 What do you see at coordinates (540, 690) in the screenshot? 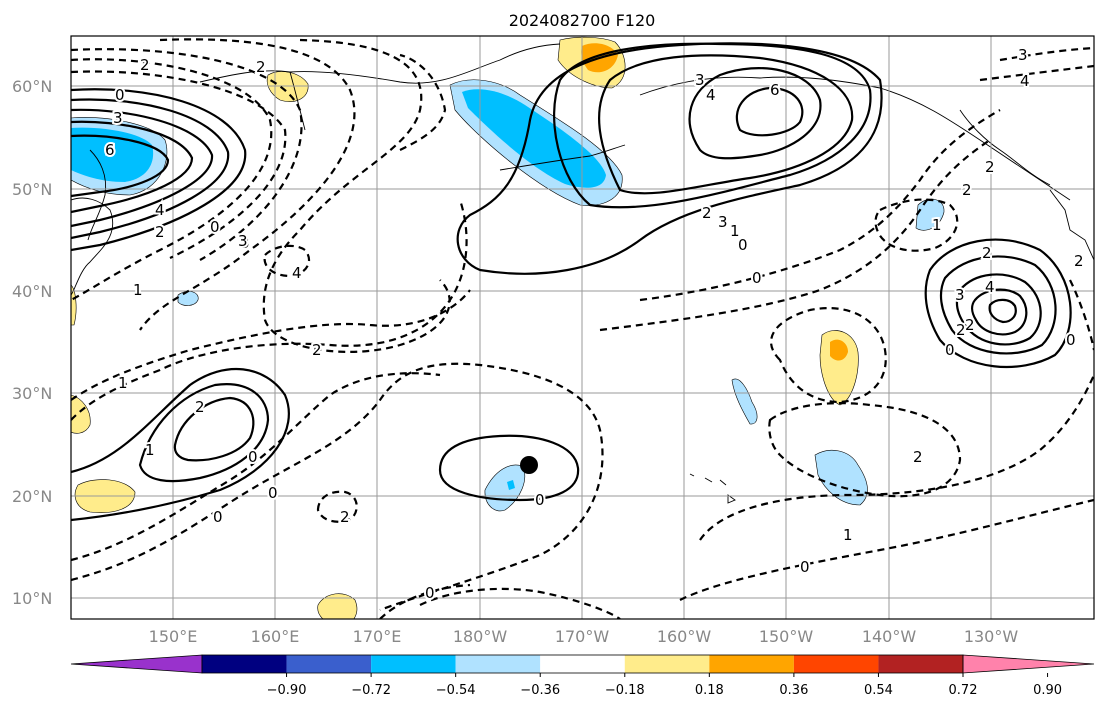
I see `colorbar-tick-label: −0.36` at bounding box center [540, 690].